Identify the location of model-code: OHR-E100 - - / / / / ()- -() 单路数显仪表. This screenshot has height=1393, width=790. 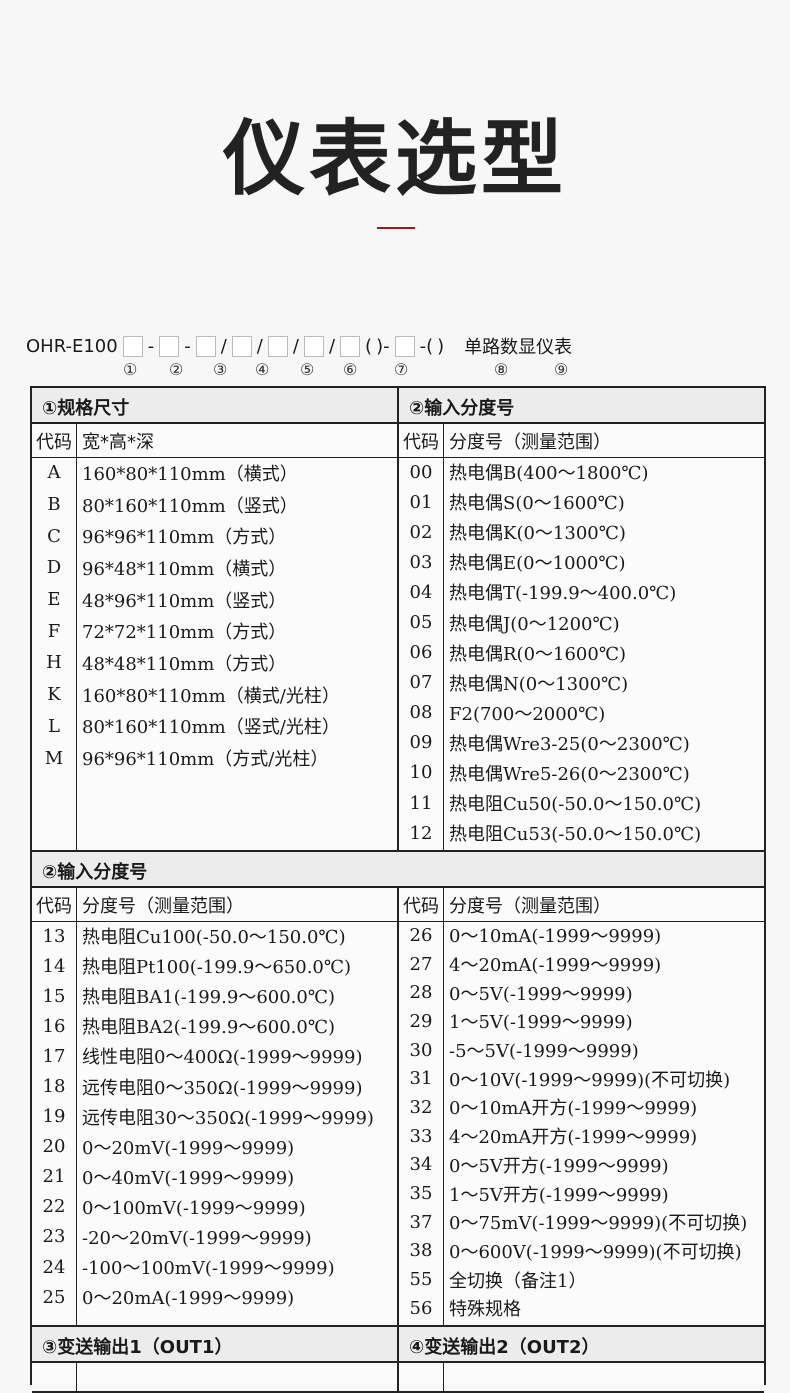
(299, 346).